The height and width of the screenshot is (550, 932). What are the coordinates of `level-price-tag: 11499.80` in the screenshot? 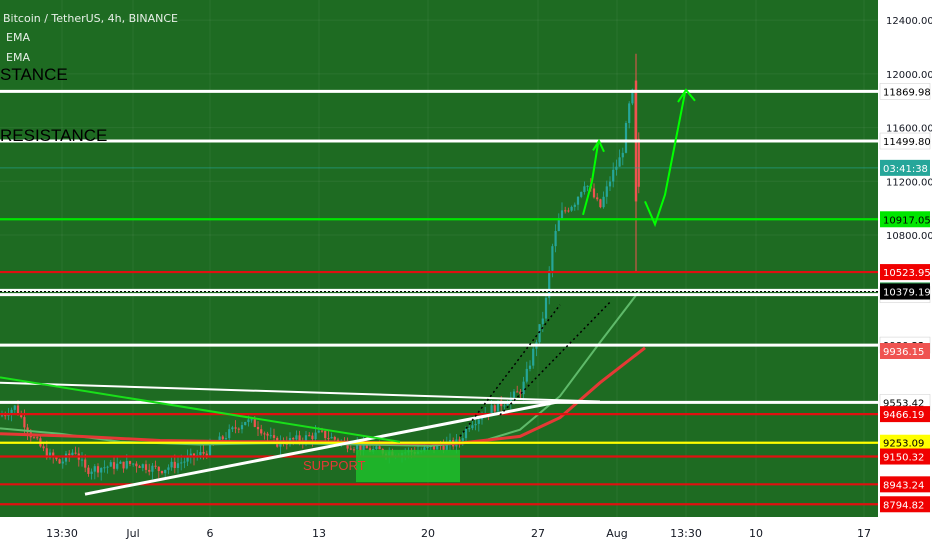 It's located at (905, 141).